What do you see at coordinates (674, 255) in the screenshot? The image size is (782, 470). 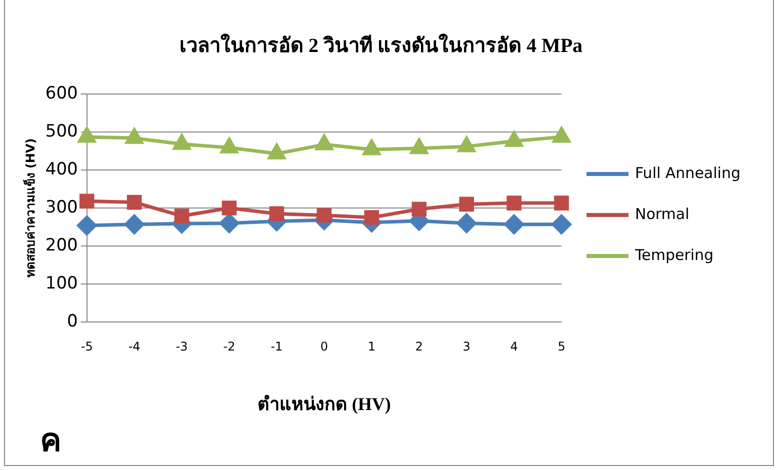 I see `legend-label: Tempering` at bounding box center [674, 255].